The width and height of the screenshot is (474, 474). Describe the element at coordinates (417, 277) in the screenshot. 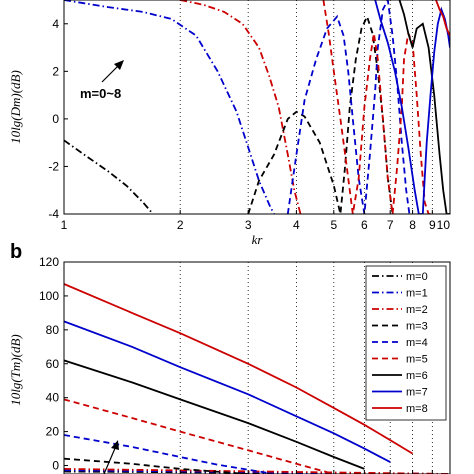

I see `legend-label: m=0` at that location.